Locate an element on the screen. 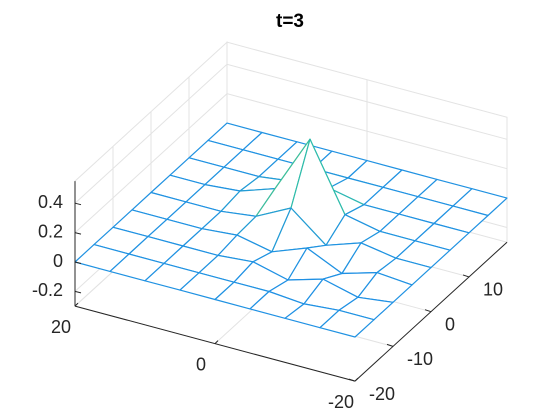 Image resolution: width=560 pixels, height=420 pixels. chart-title: t=3 is located at coordinates (290, 21).